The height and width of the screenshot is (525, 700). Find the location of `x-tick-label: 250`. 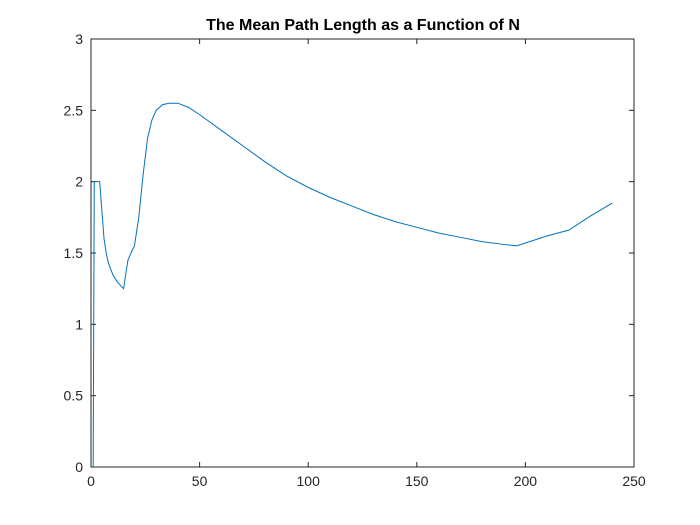

x-tick-label: 250 is located at coordinates (634, 481).